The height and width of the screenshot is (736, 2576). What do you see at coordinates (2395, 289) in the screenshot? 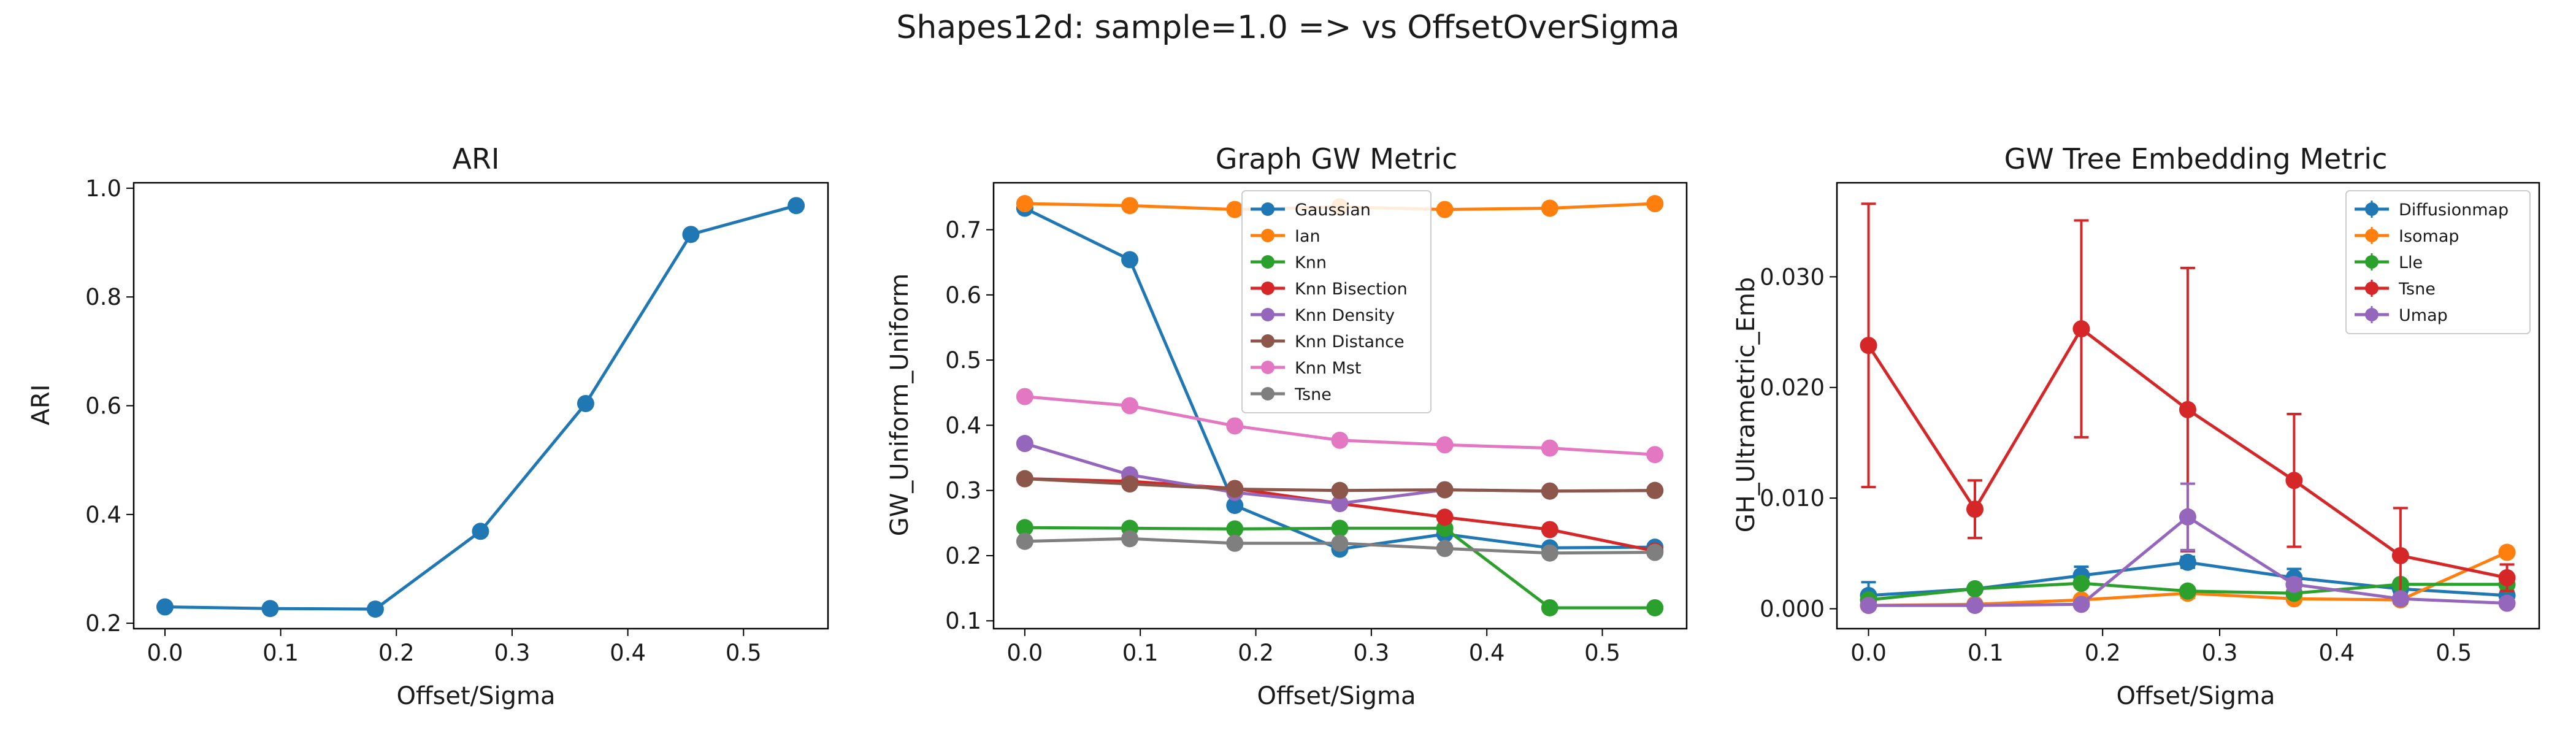
I see `legend-entry: Tsne` at bounding box center [2395, 289].